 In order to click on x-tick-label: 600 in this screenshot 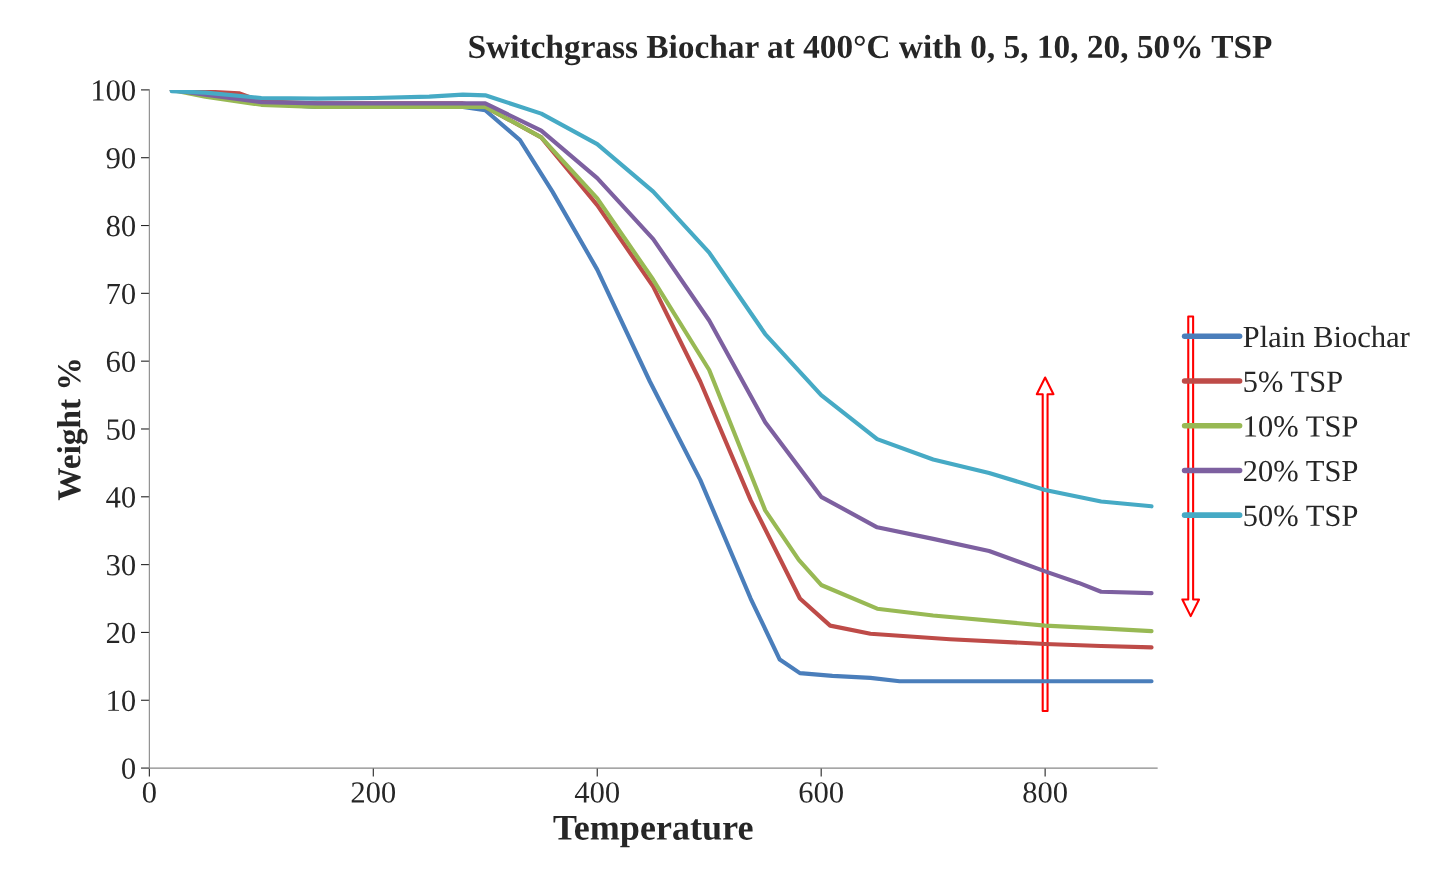, I will do `click(821, 792)`.